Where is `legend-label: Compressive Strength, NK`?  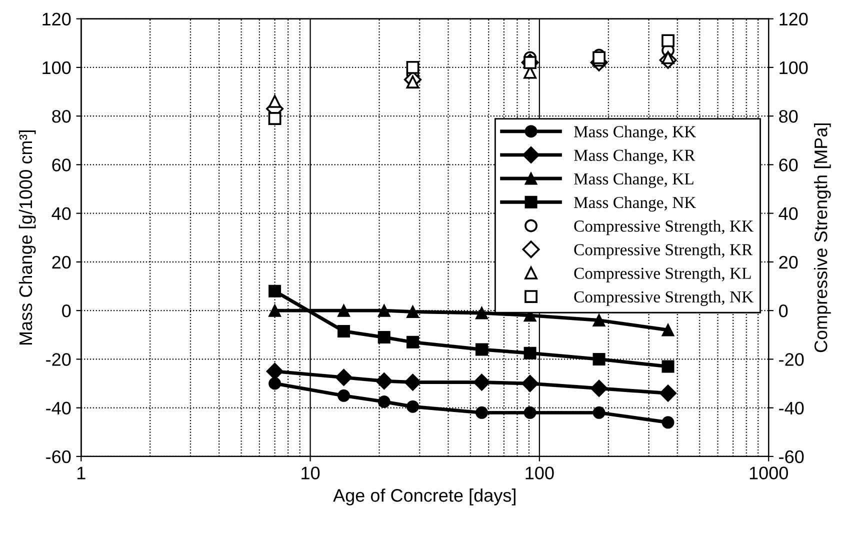
legend-label: Compressive Strength, NK is located at coordinates (664, 298).